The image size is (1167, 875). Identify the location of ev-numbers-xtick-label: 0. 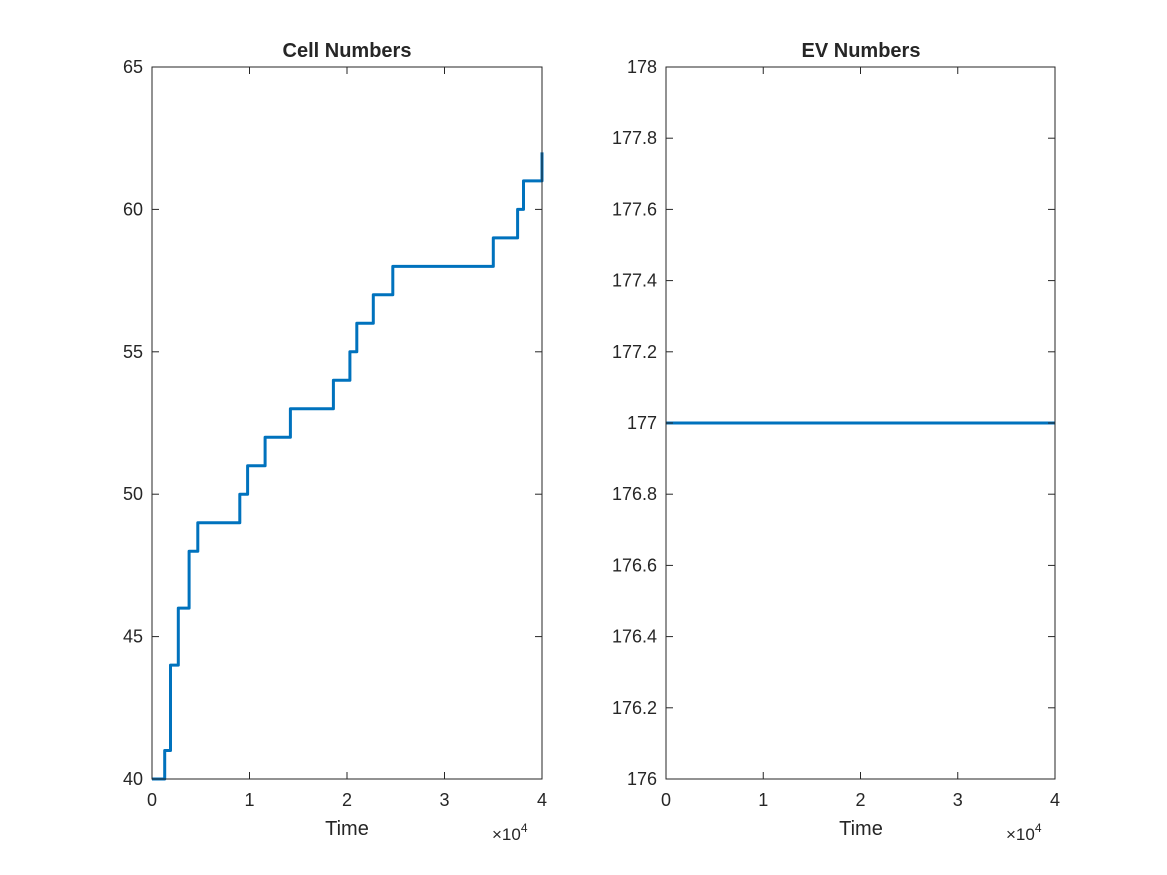
(666, 800).